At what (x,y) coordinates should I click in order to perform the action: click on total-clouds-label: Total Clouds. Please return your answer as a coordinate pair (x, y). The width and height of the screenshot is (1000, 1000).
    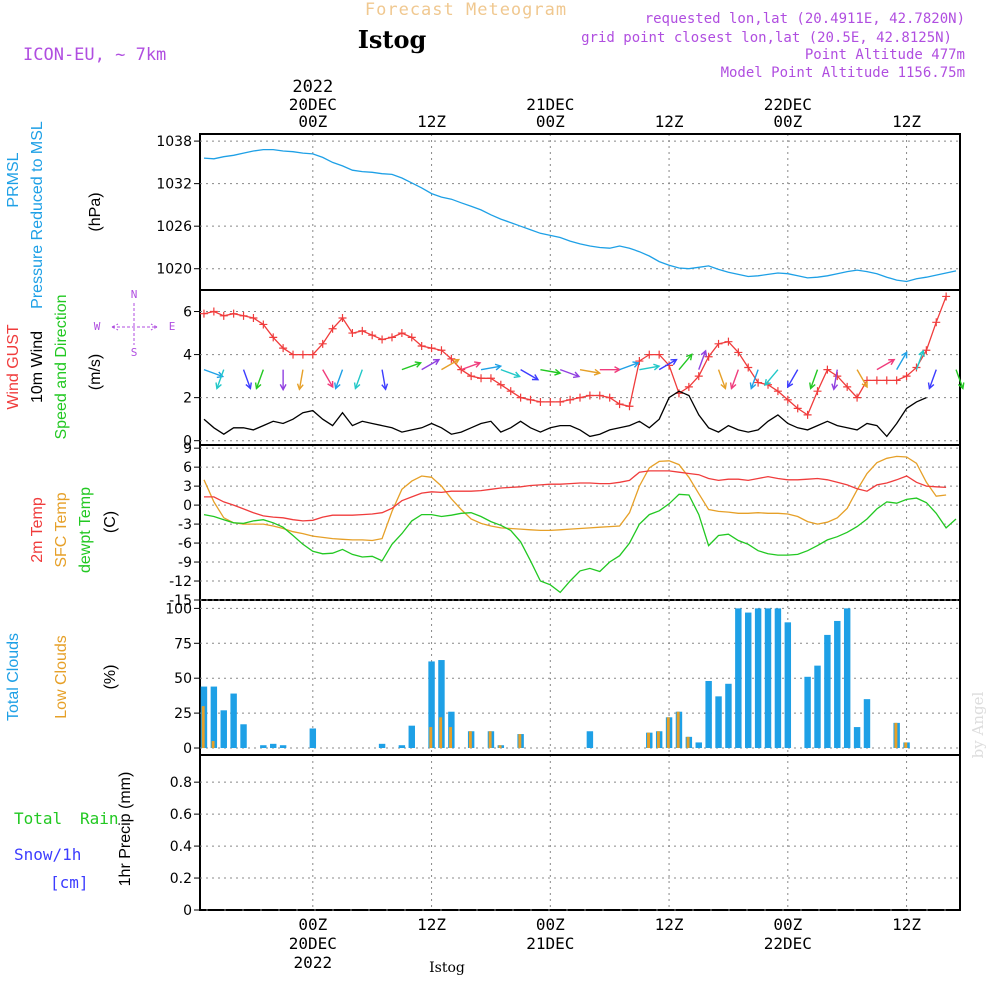
    Looking at the image, I should click on (13, 677).